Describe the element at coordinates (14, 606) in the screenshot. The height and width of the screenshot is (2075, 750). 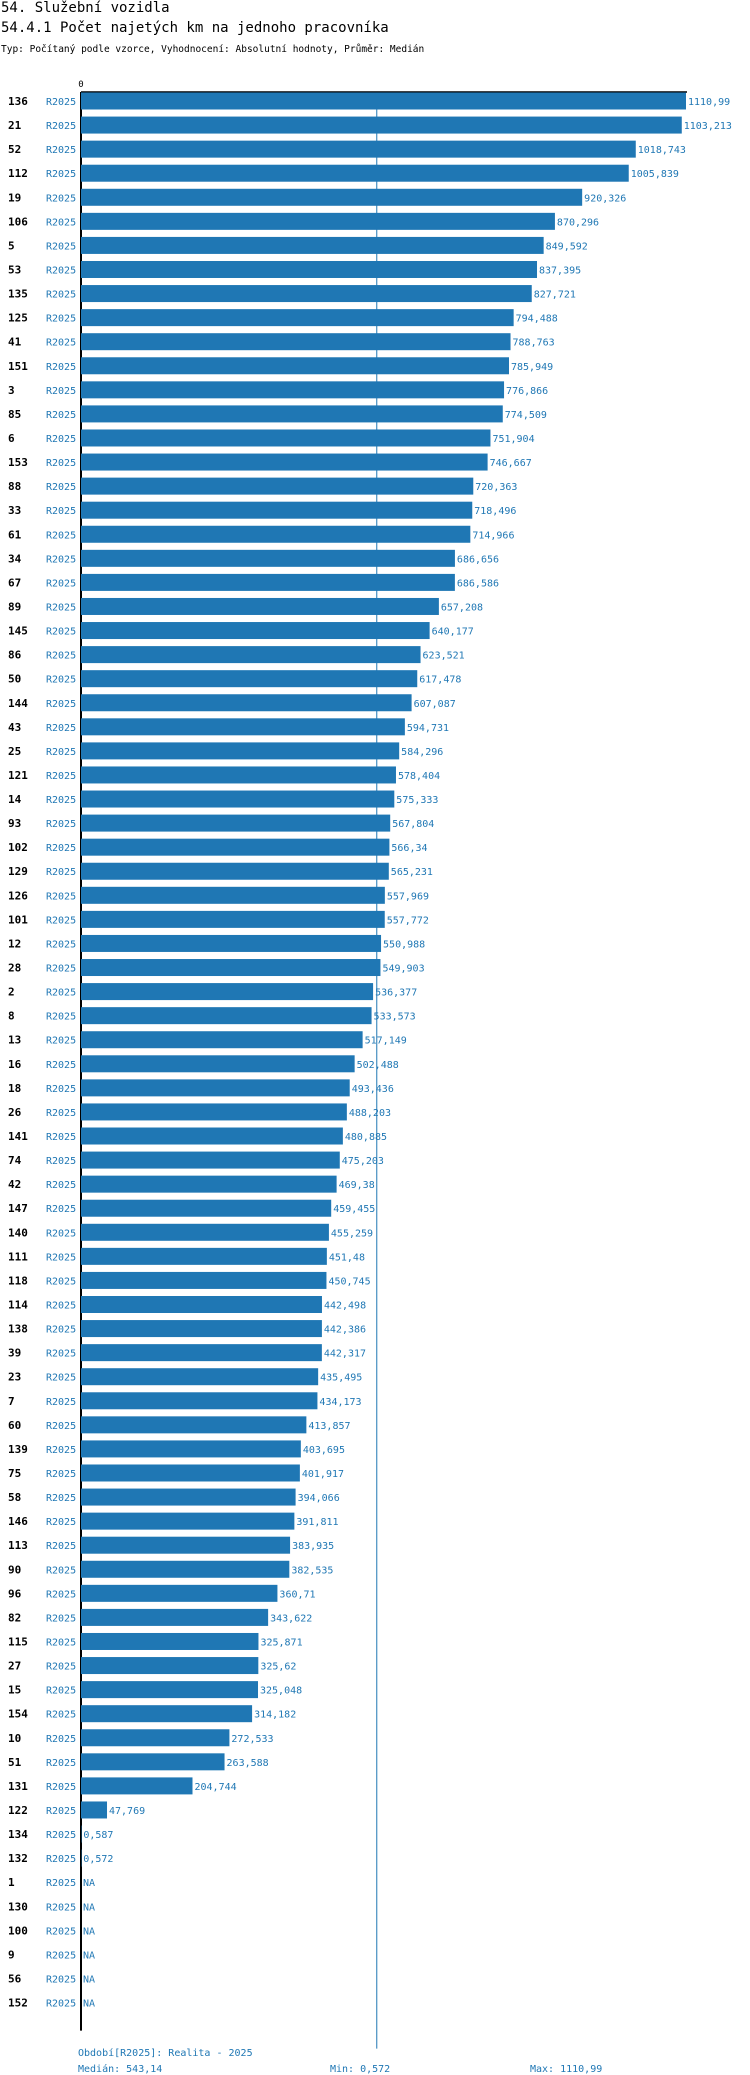
I see `row-id-label: 89` at that location.